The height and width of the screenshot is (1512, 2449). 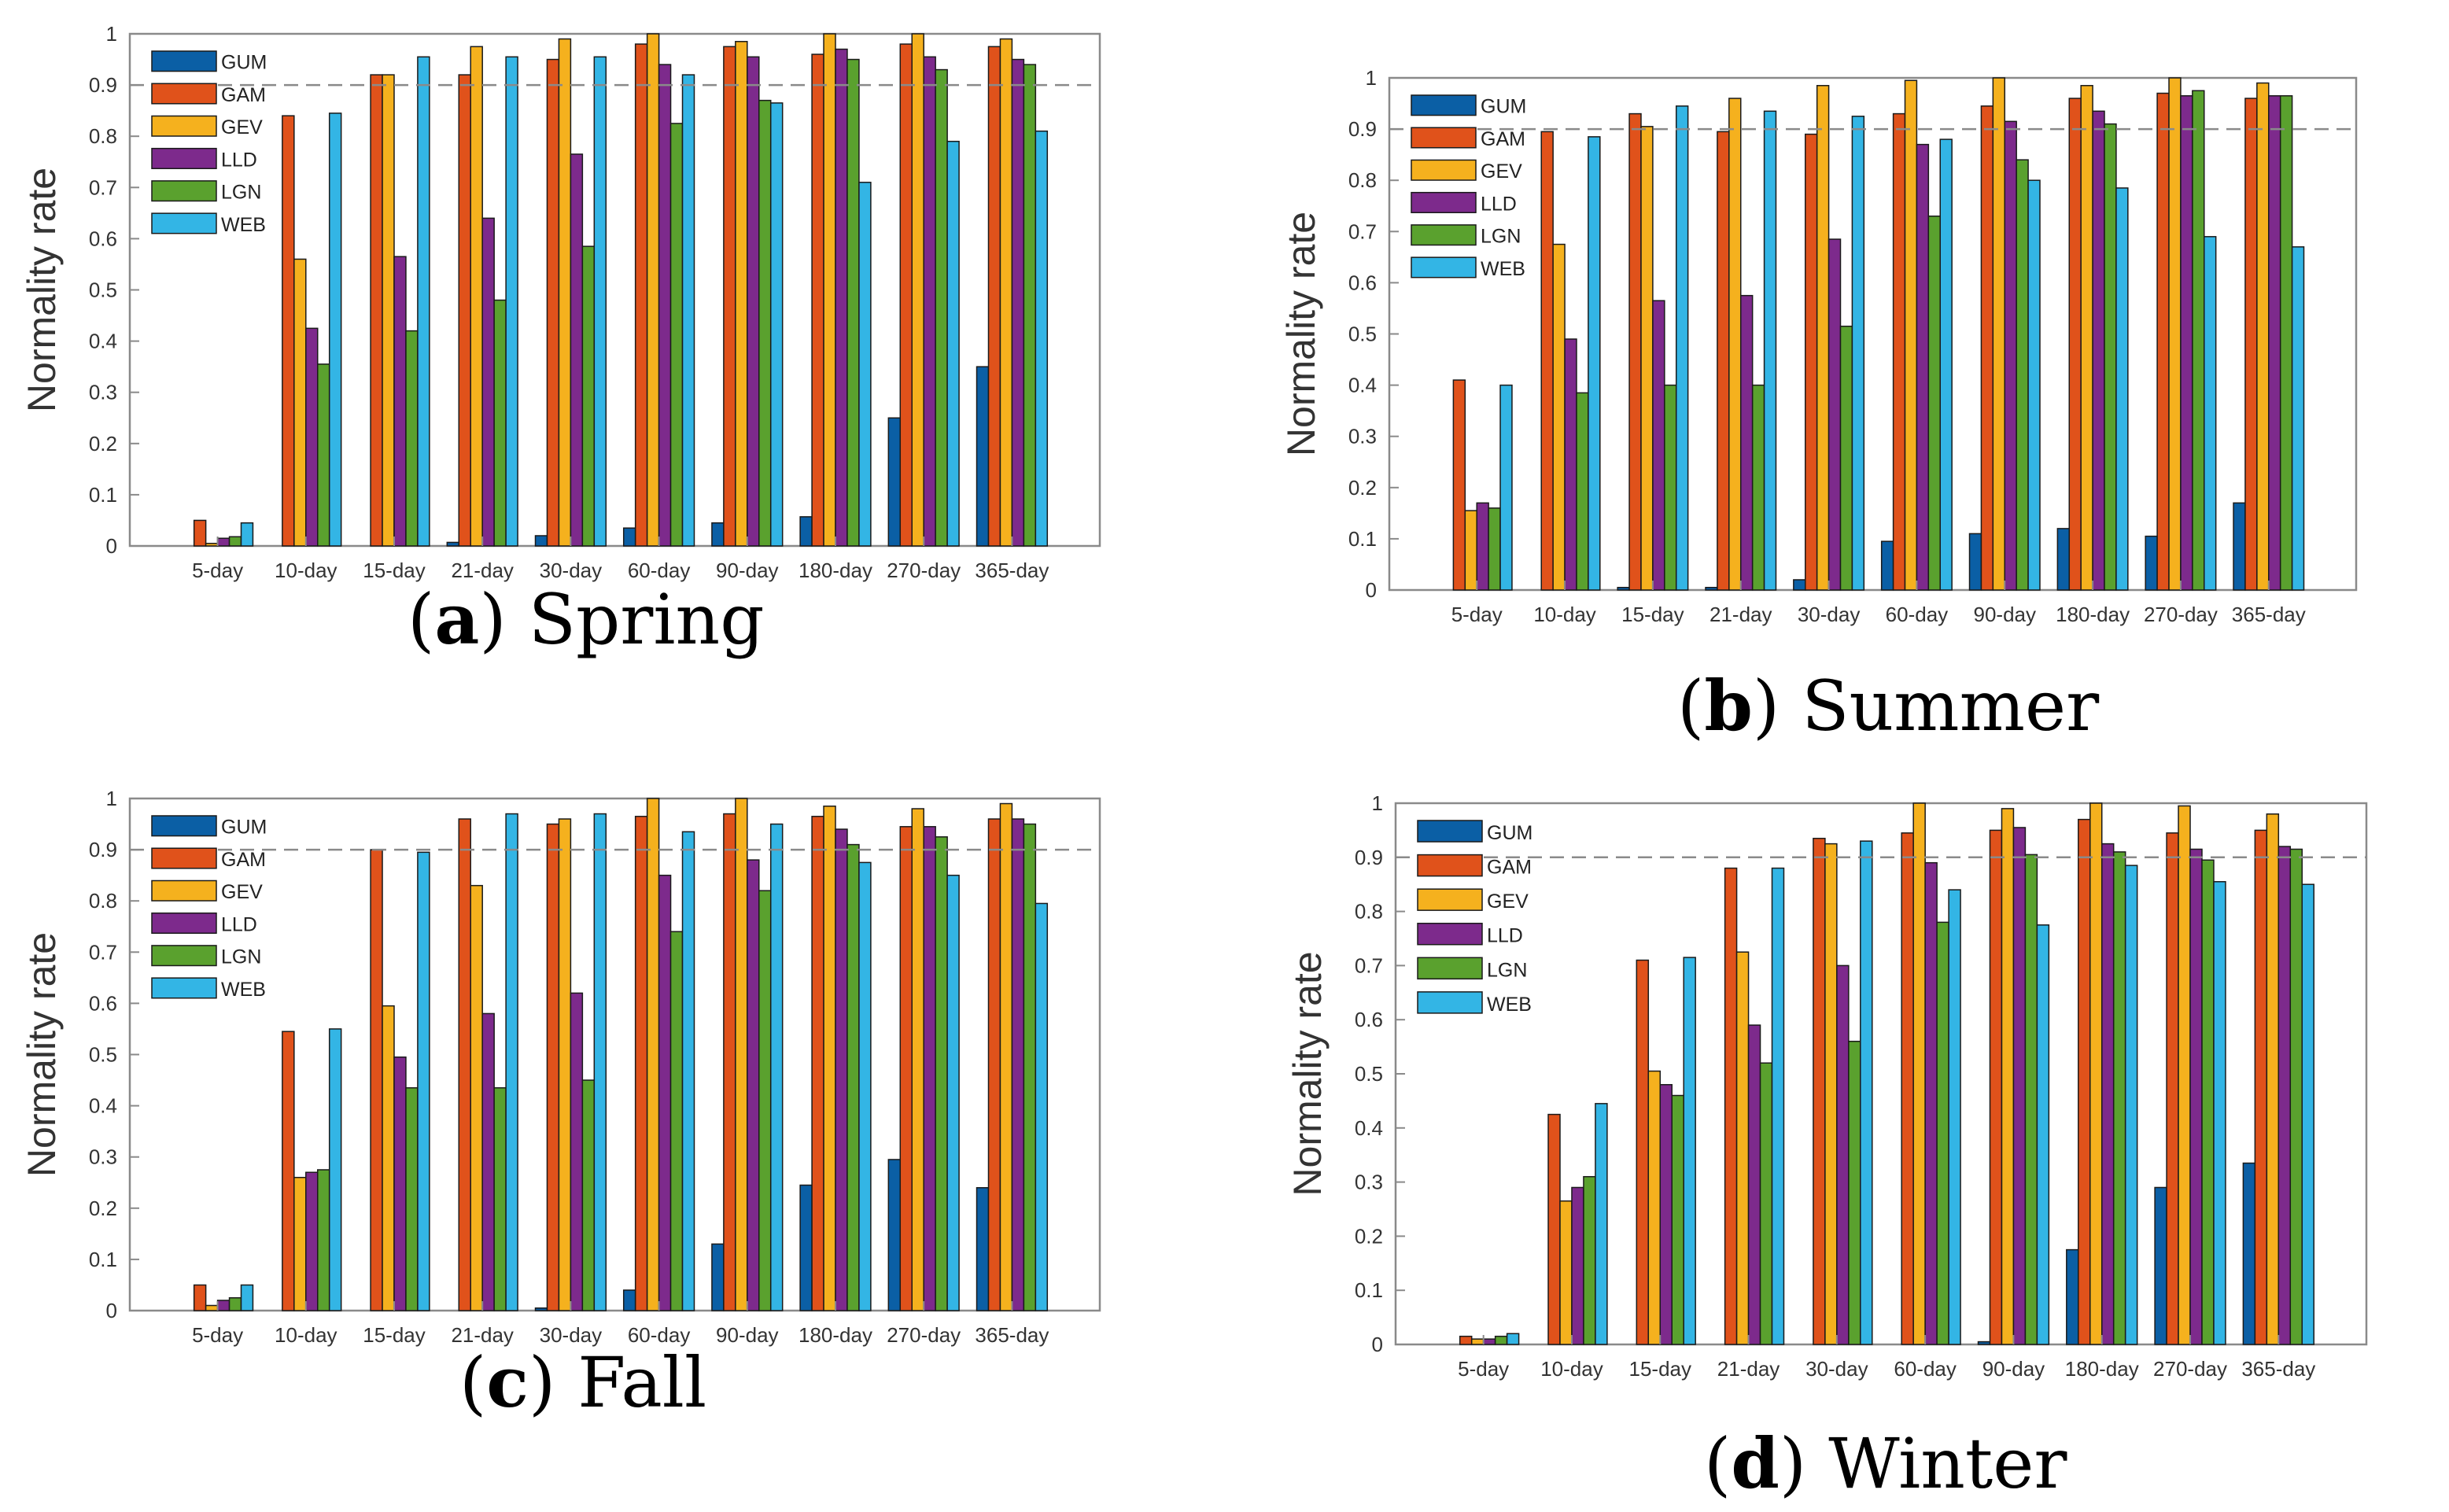 What do you see at coordinates (111, 34) in the screenshot?
I see `y-tick-label: 1` at bounding box center [111, 34].